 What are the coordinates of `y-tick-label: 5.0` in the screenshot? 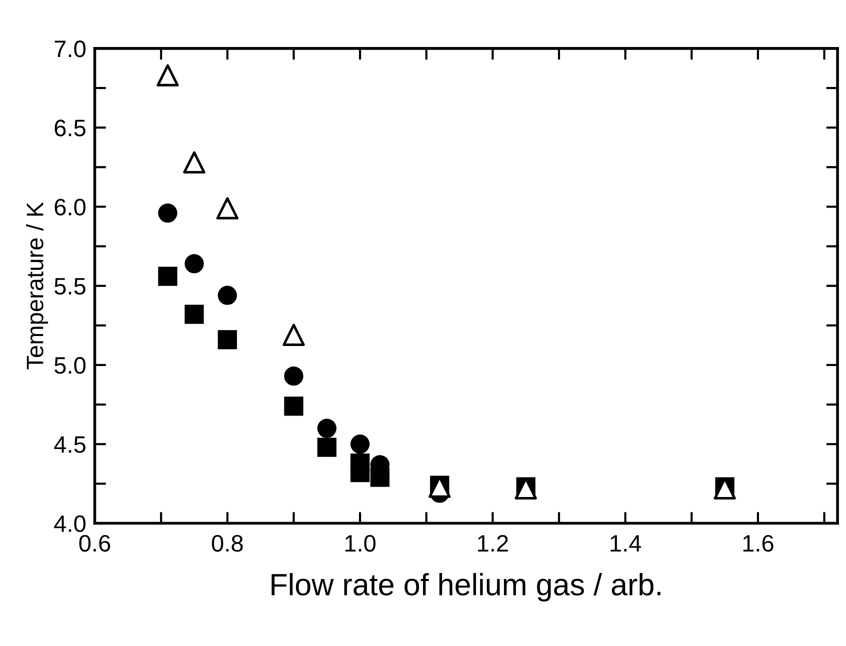 It's located at (70, 365).